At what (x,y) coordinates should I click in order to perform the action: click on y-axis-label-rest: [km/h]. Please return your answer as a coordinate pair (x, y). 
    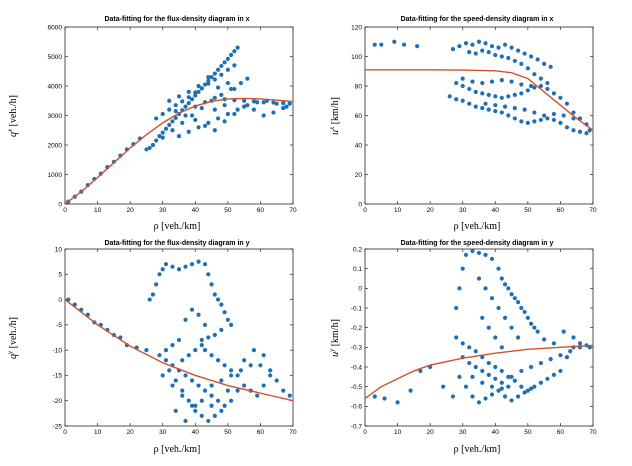
    Looking at the image, I should click on (335, 334).